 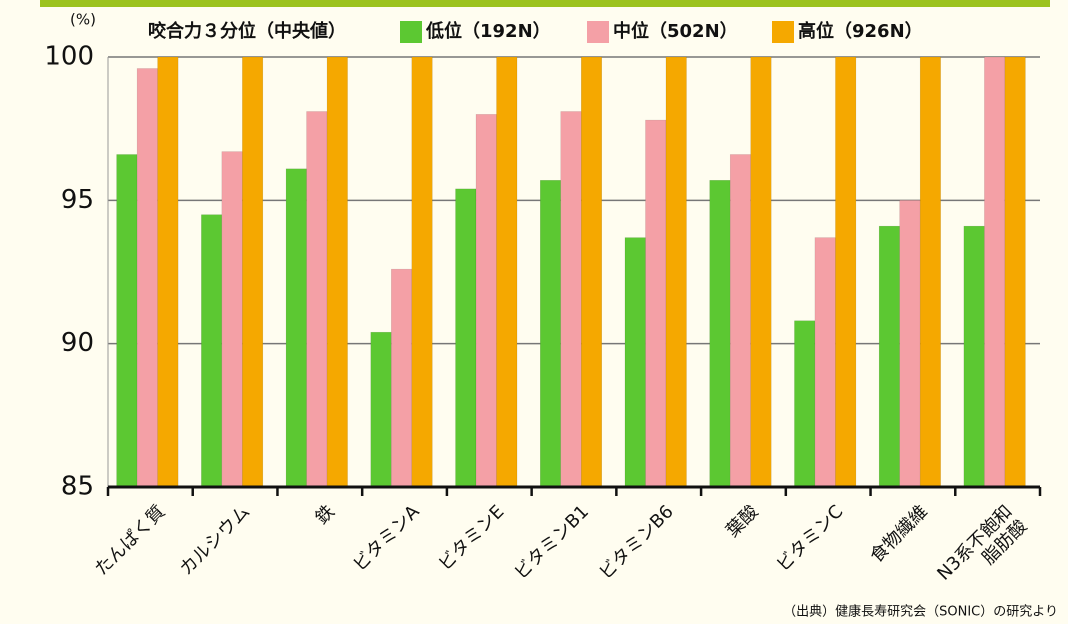 What do you see at coordinates (77, 487) in the screenshot?
I see `y-tick-label: 85` at bounding box center [77, 487].